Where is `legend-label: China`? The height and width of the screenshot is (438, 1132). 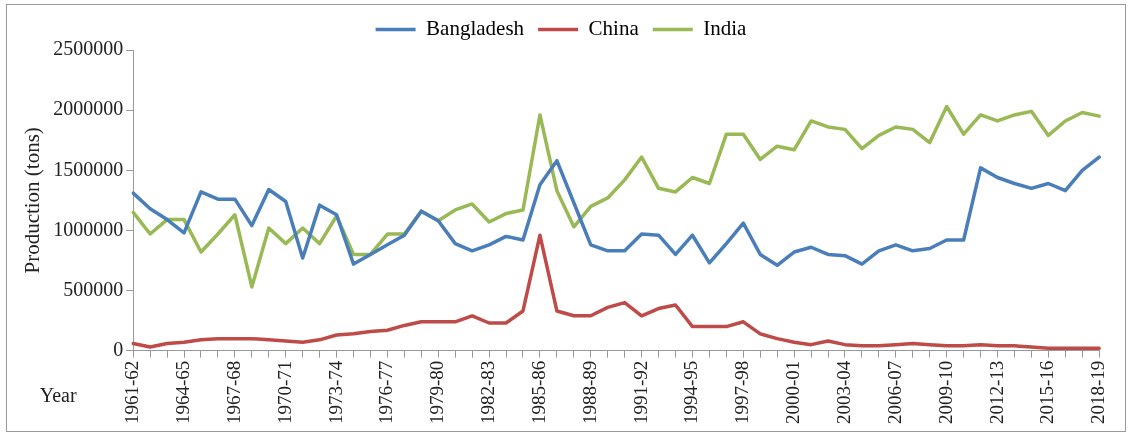
legend-label: China is located at coordinates (614, 28).